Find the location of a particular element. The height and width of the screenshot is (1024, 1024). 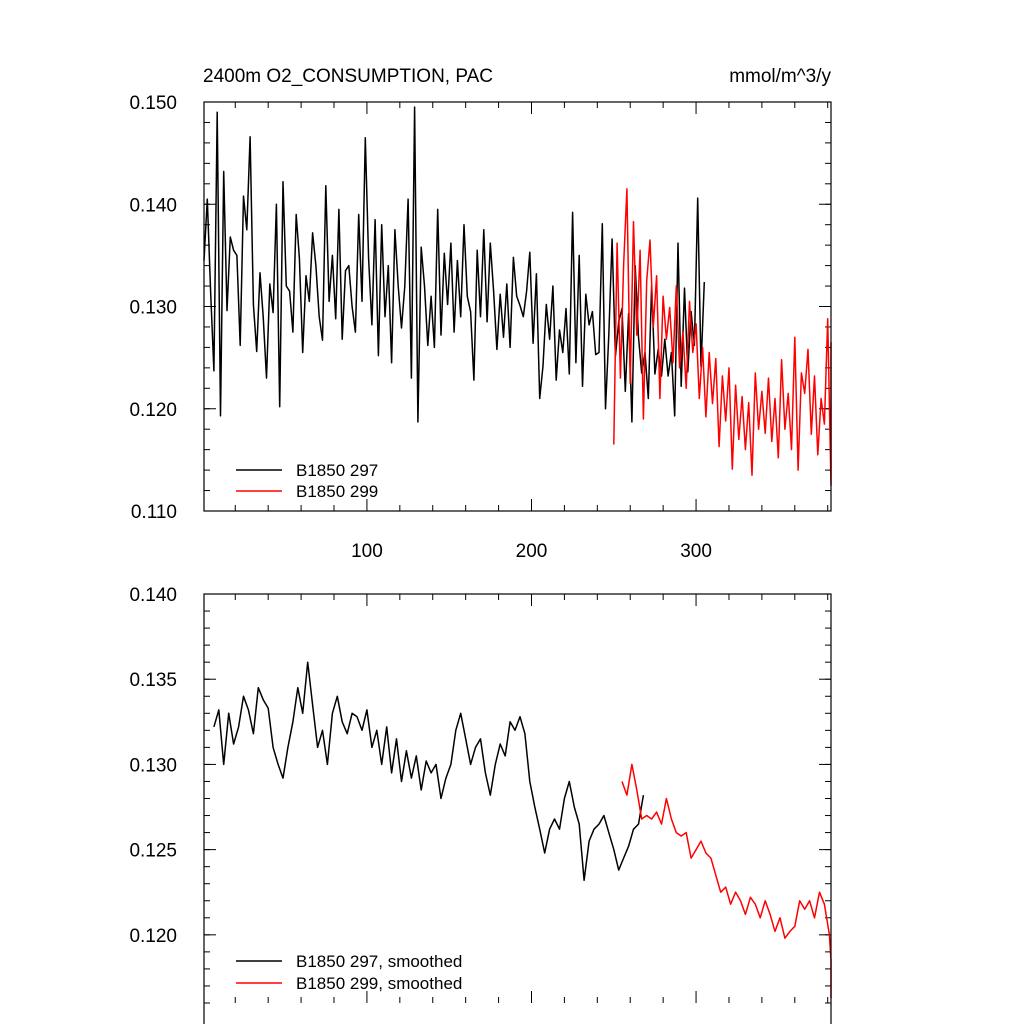

y-tick-label: 0.135 is located at coordinates (153, 680).